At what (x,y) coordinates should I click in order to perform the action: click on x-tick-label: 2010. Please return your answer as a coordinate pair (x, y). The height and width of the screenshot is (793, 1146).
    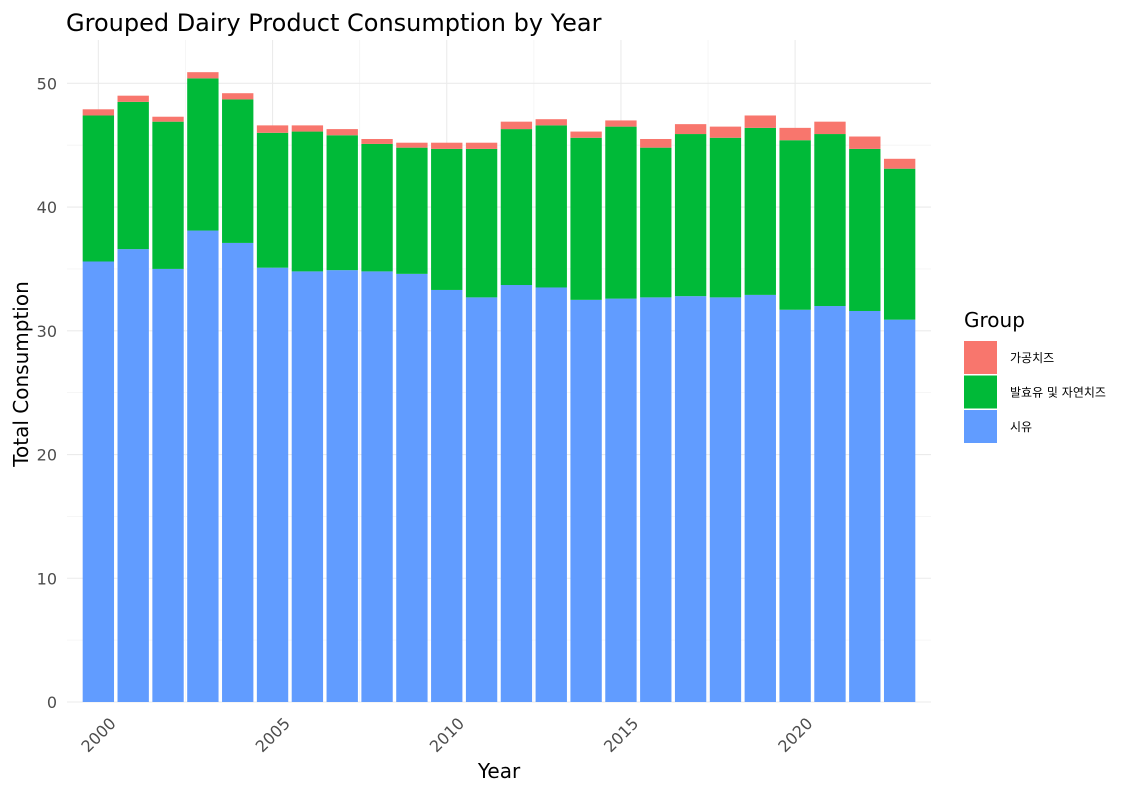
    Looking at the image, I should click on (447, 735).